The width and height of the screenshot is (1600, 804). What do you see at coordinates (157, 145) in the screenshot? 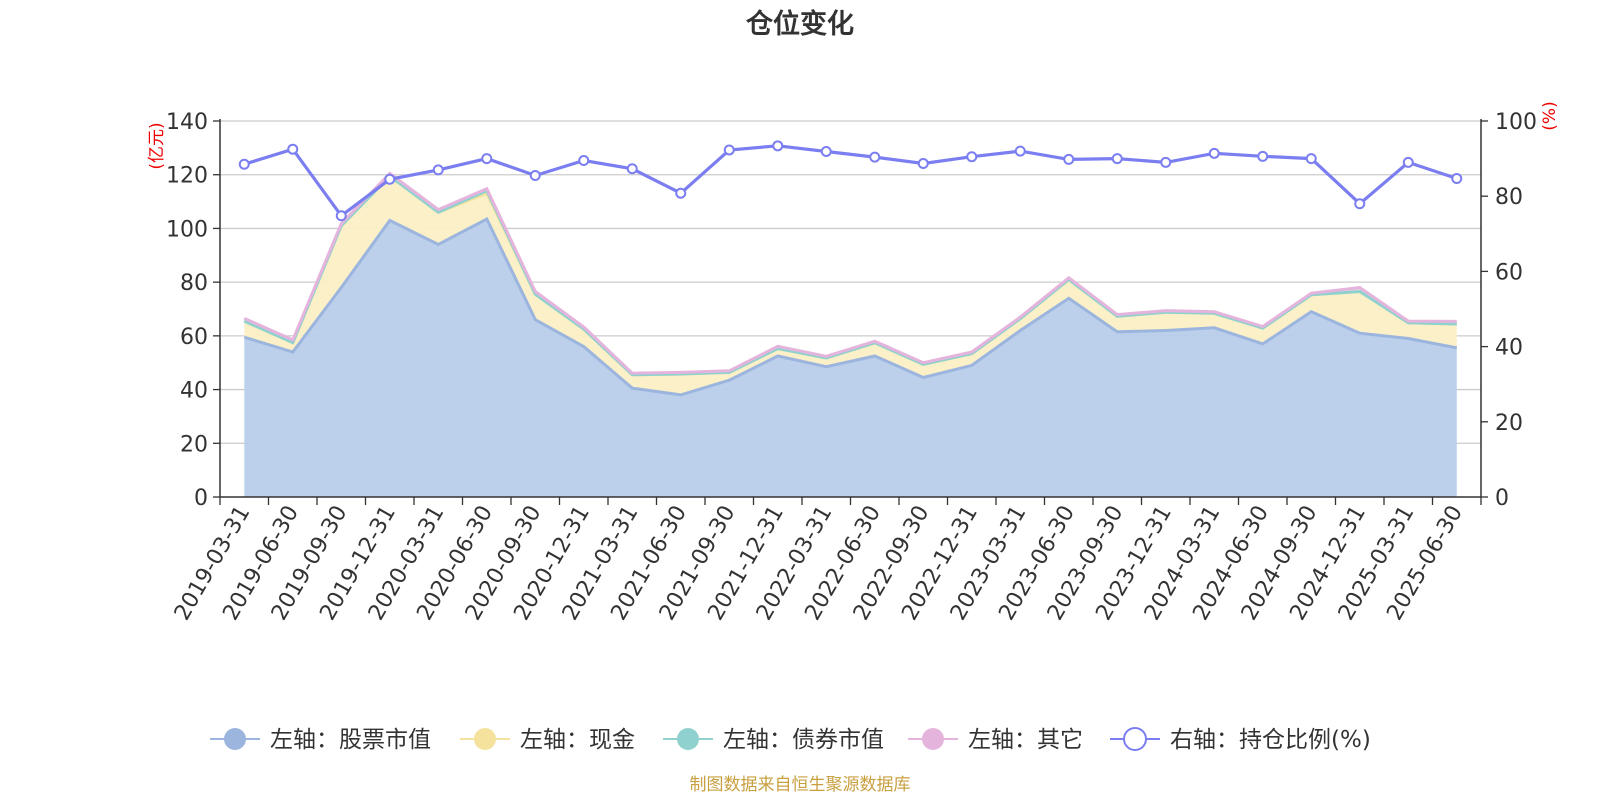
I see `left-axis-unit: (亿元)` at bounding box center [157, 145].